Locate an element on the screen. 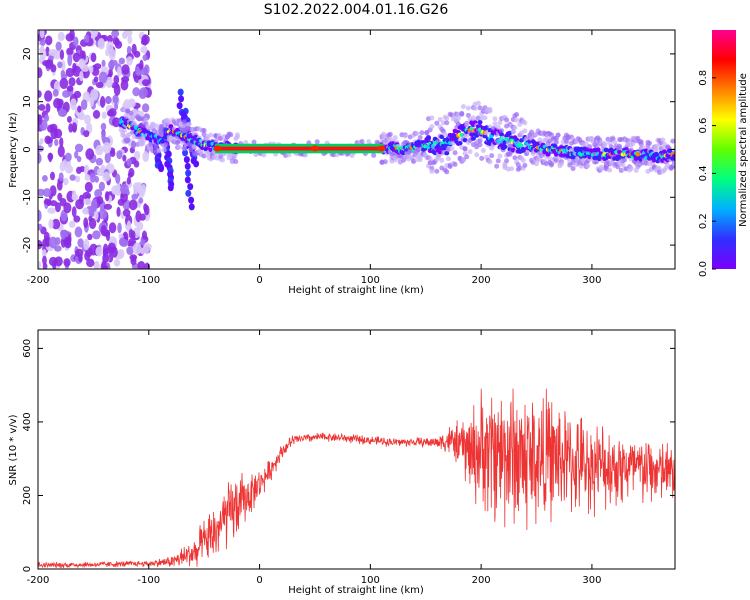 This screenshot has width=750, height=600. y-tick-label: -10 is located at coordinates (27, 197).